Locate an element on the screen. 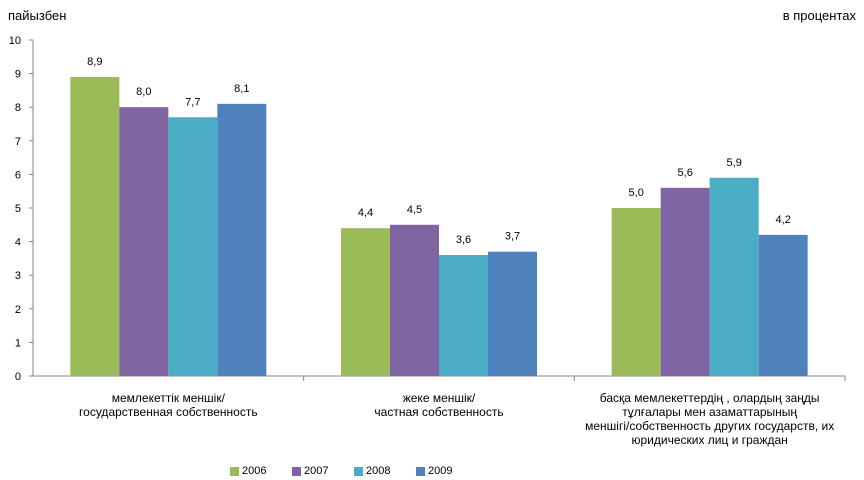 This screenshot has width=864, height=480. data-label: 5,6 is located at coordinates (685, 173).